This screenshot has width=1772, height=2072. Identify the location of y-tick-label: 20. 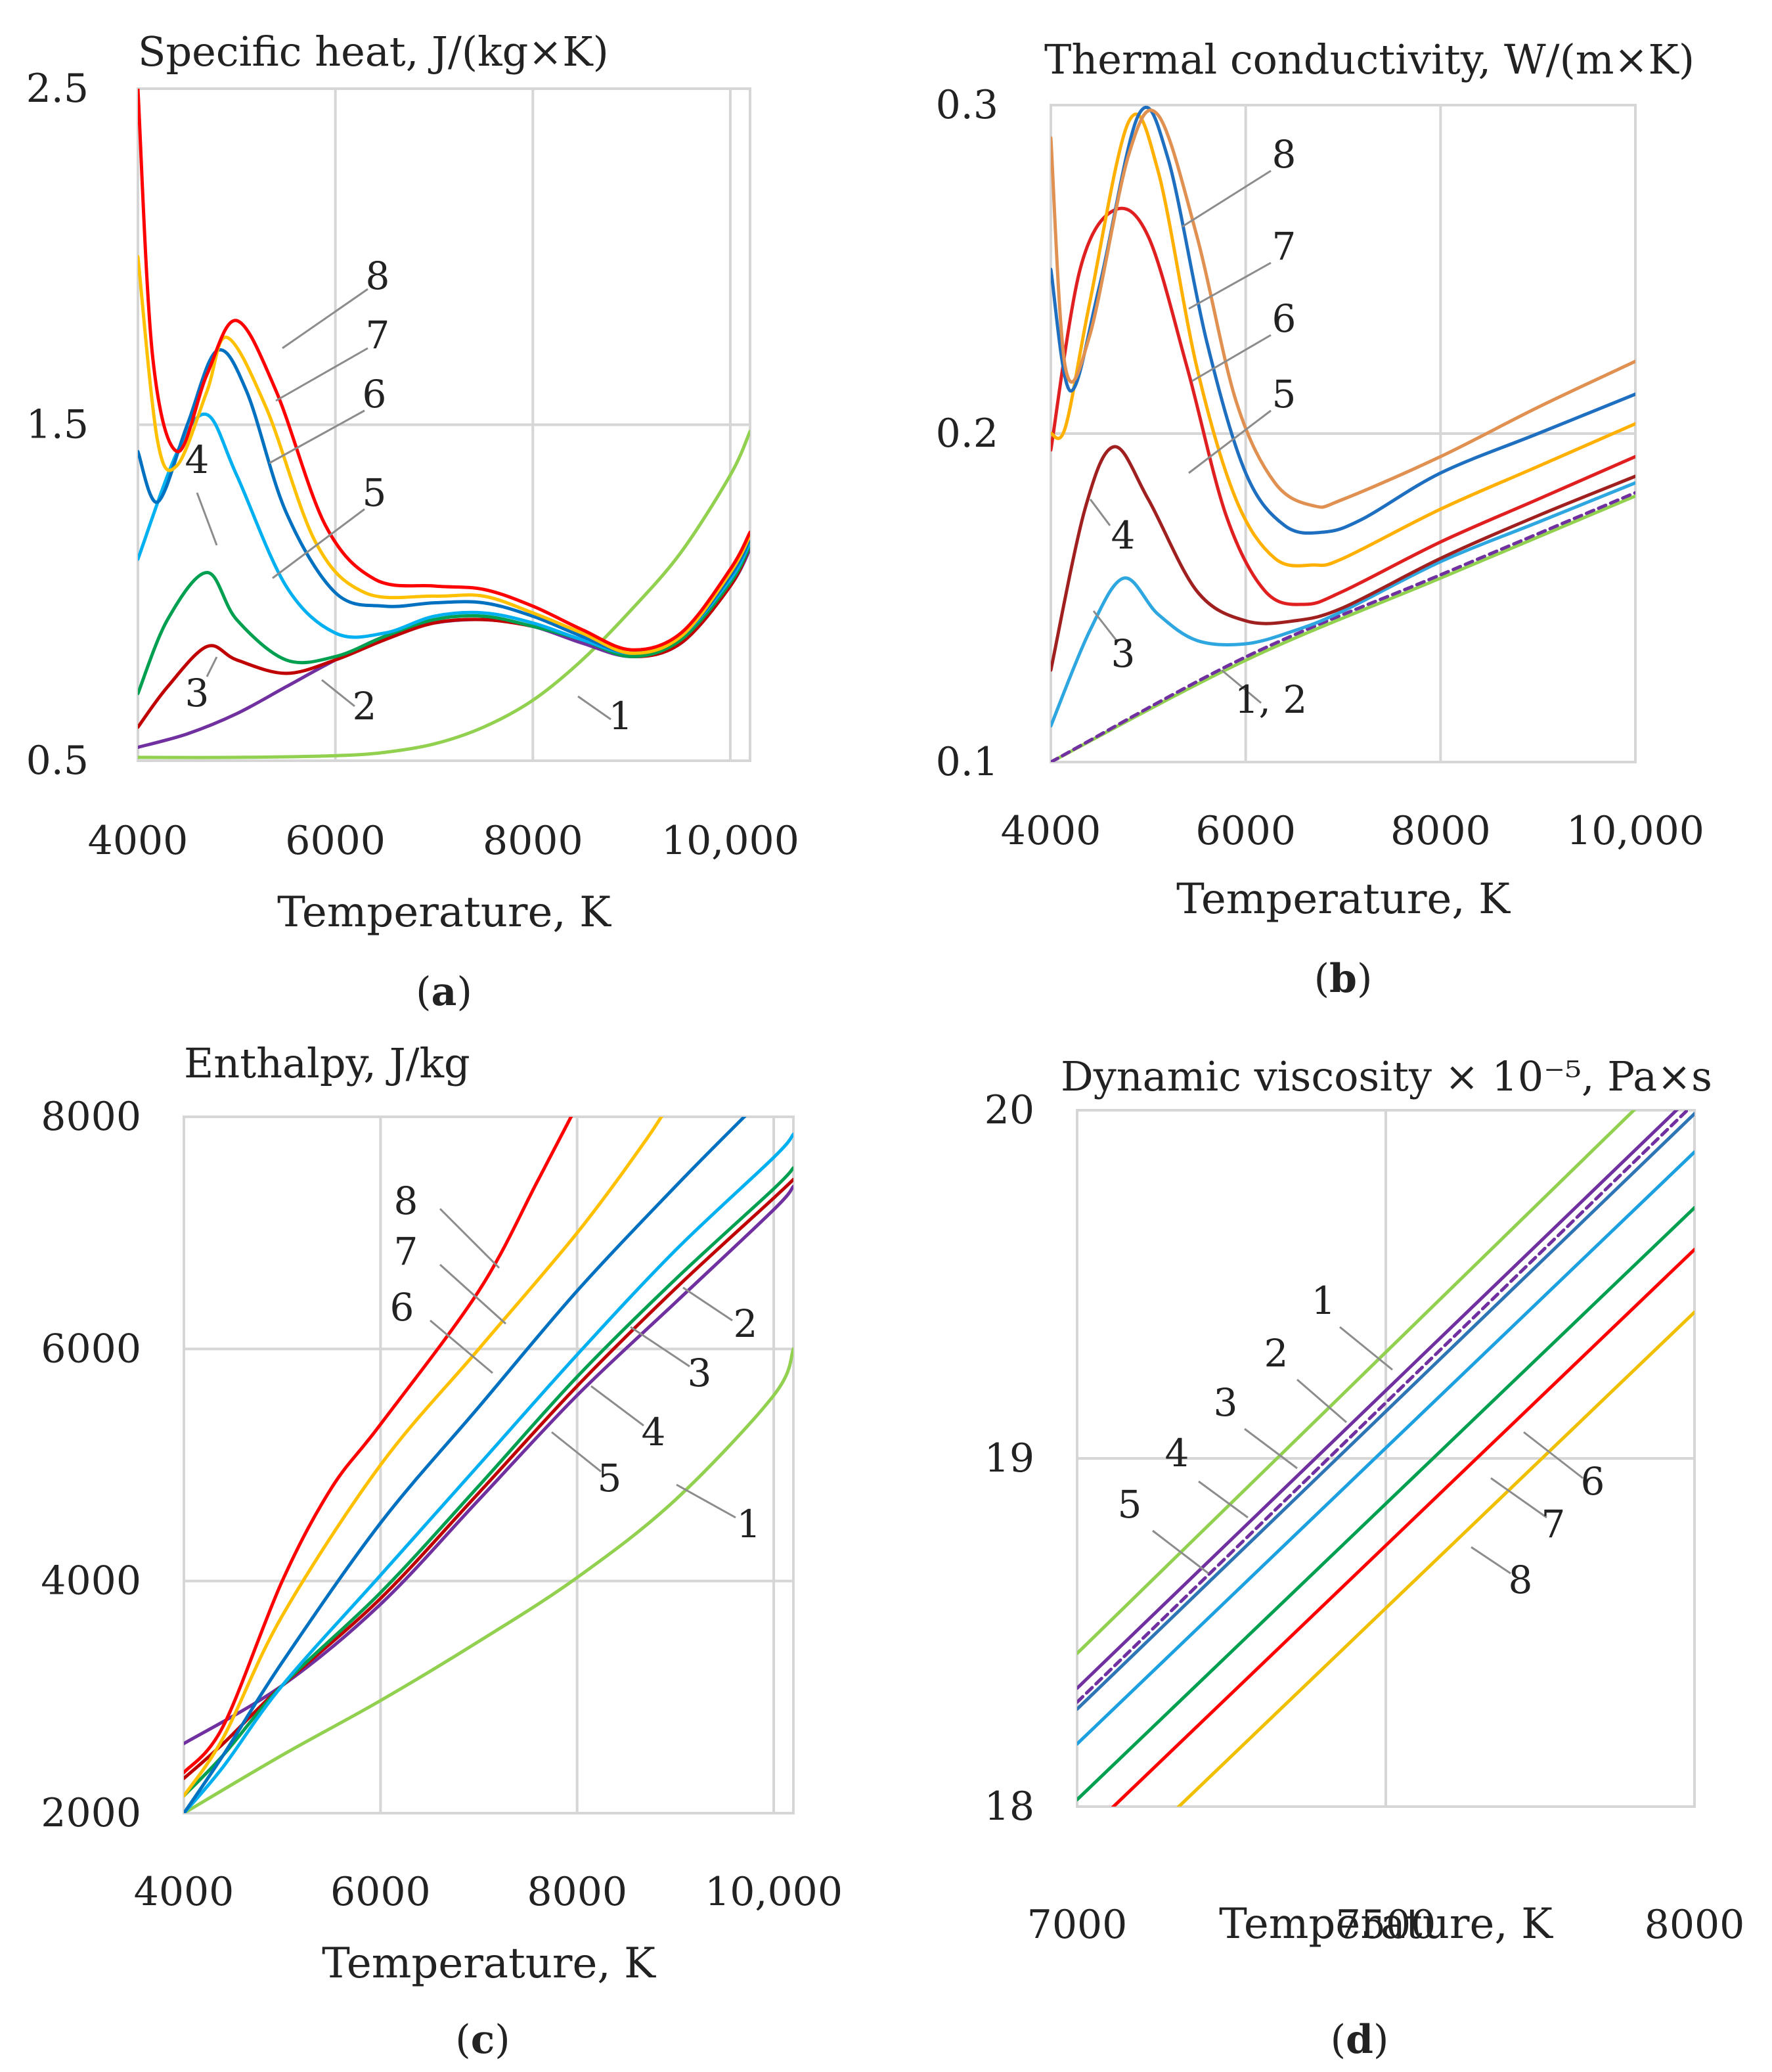
(1009, 1110).